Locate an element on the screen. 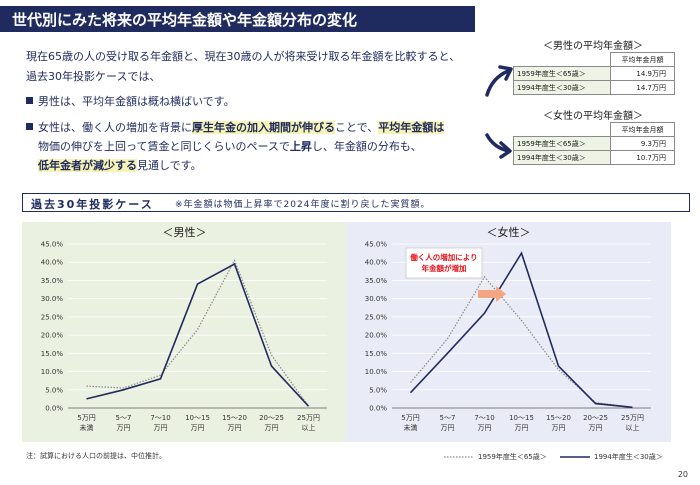 Image resolution: width=700 pixels, height=485 pixels. female-chart-x-tick-label: 7～10 is located at coordinates (484, 418).